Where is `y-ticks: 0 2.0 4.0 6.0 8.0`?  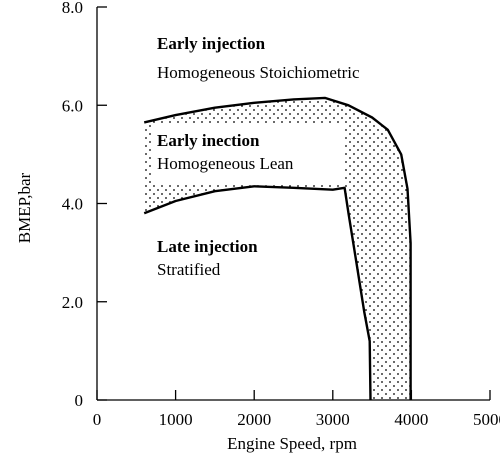 y-ticks: 0 2.0 4.0 6.0 8.0 is located at coordinates (84, 205).